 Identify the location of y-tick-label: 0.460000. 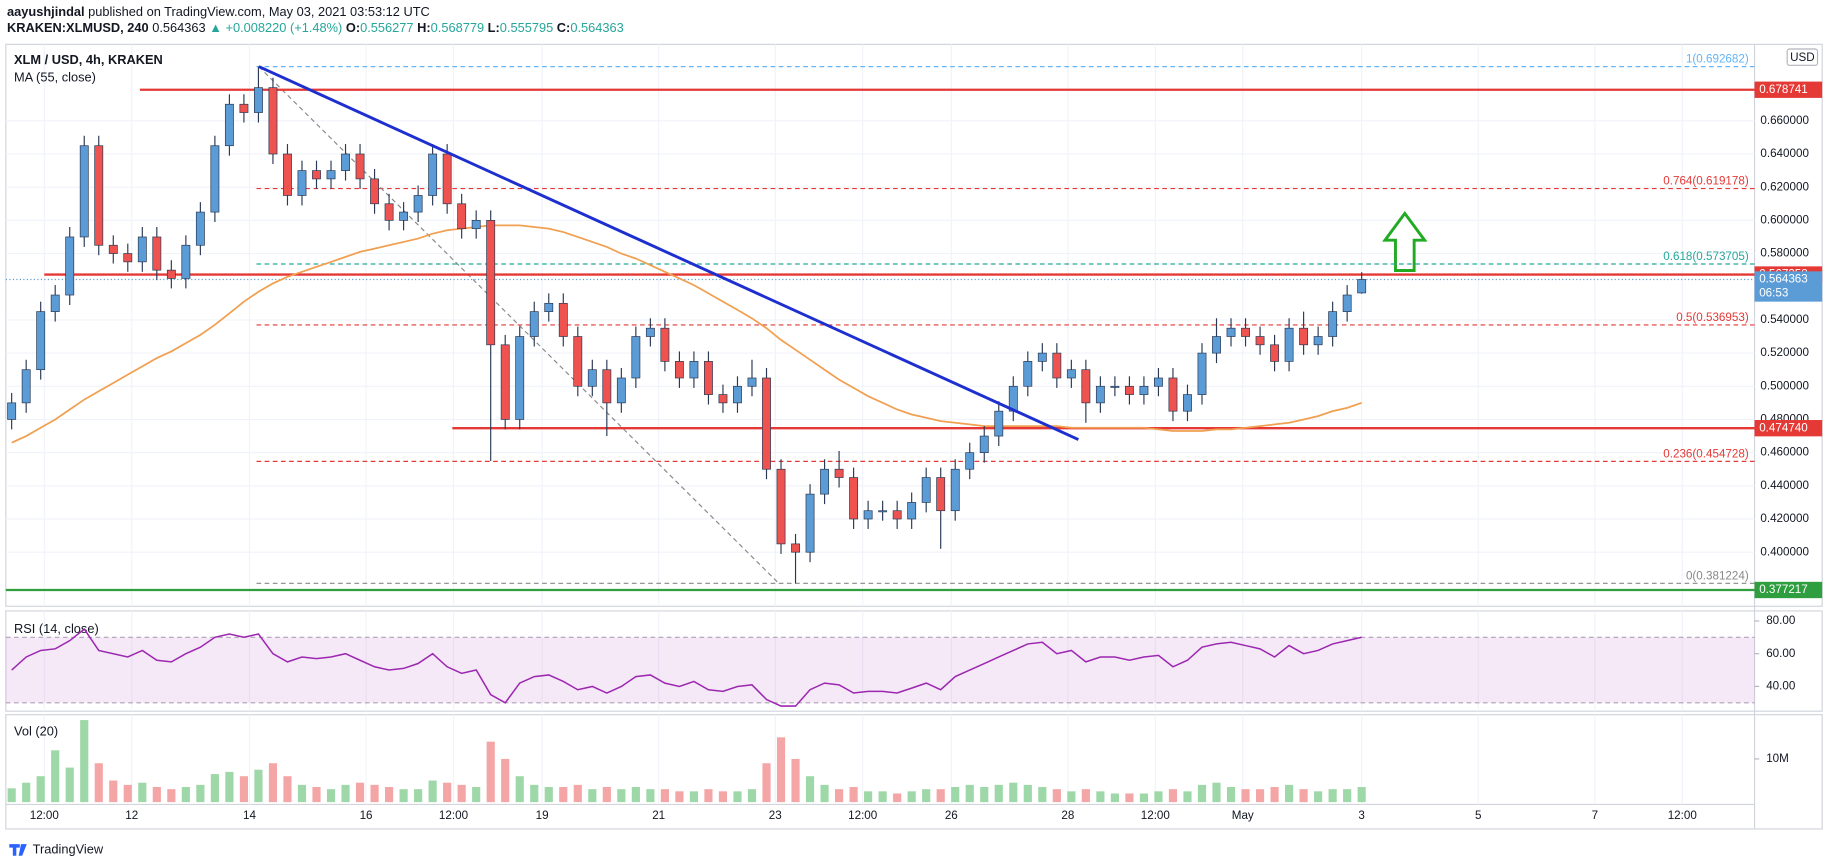
(1784, 452).